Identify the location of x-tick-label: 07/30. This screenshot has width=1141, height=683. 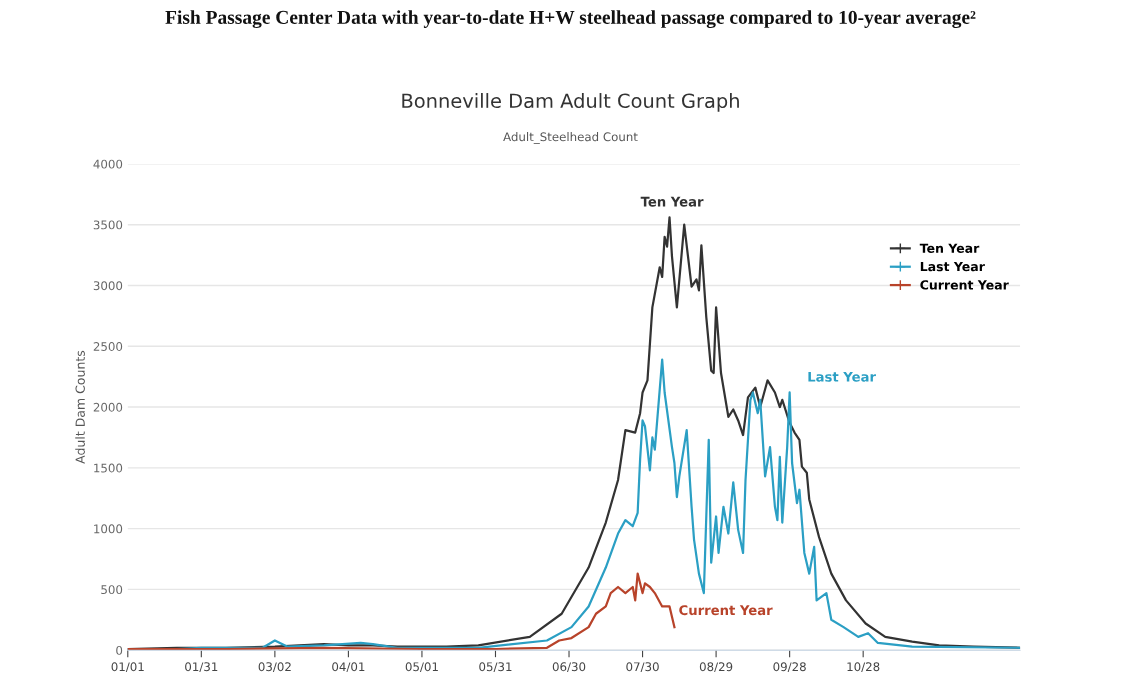
(642, 667).